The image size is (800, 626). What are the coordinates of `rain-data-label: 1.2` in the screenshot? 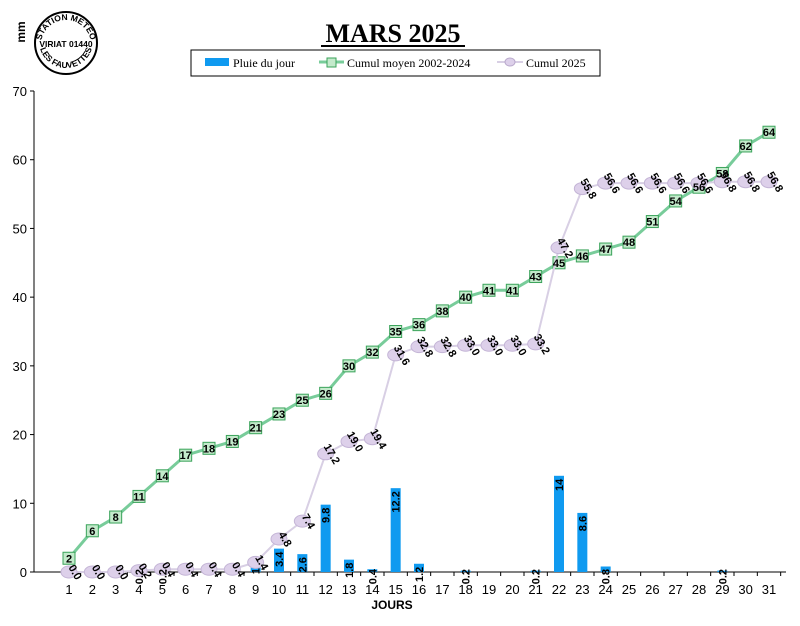 It's located at (420, 574).